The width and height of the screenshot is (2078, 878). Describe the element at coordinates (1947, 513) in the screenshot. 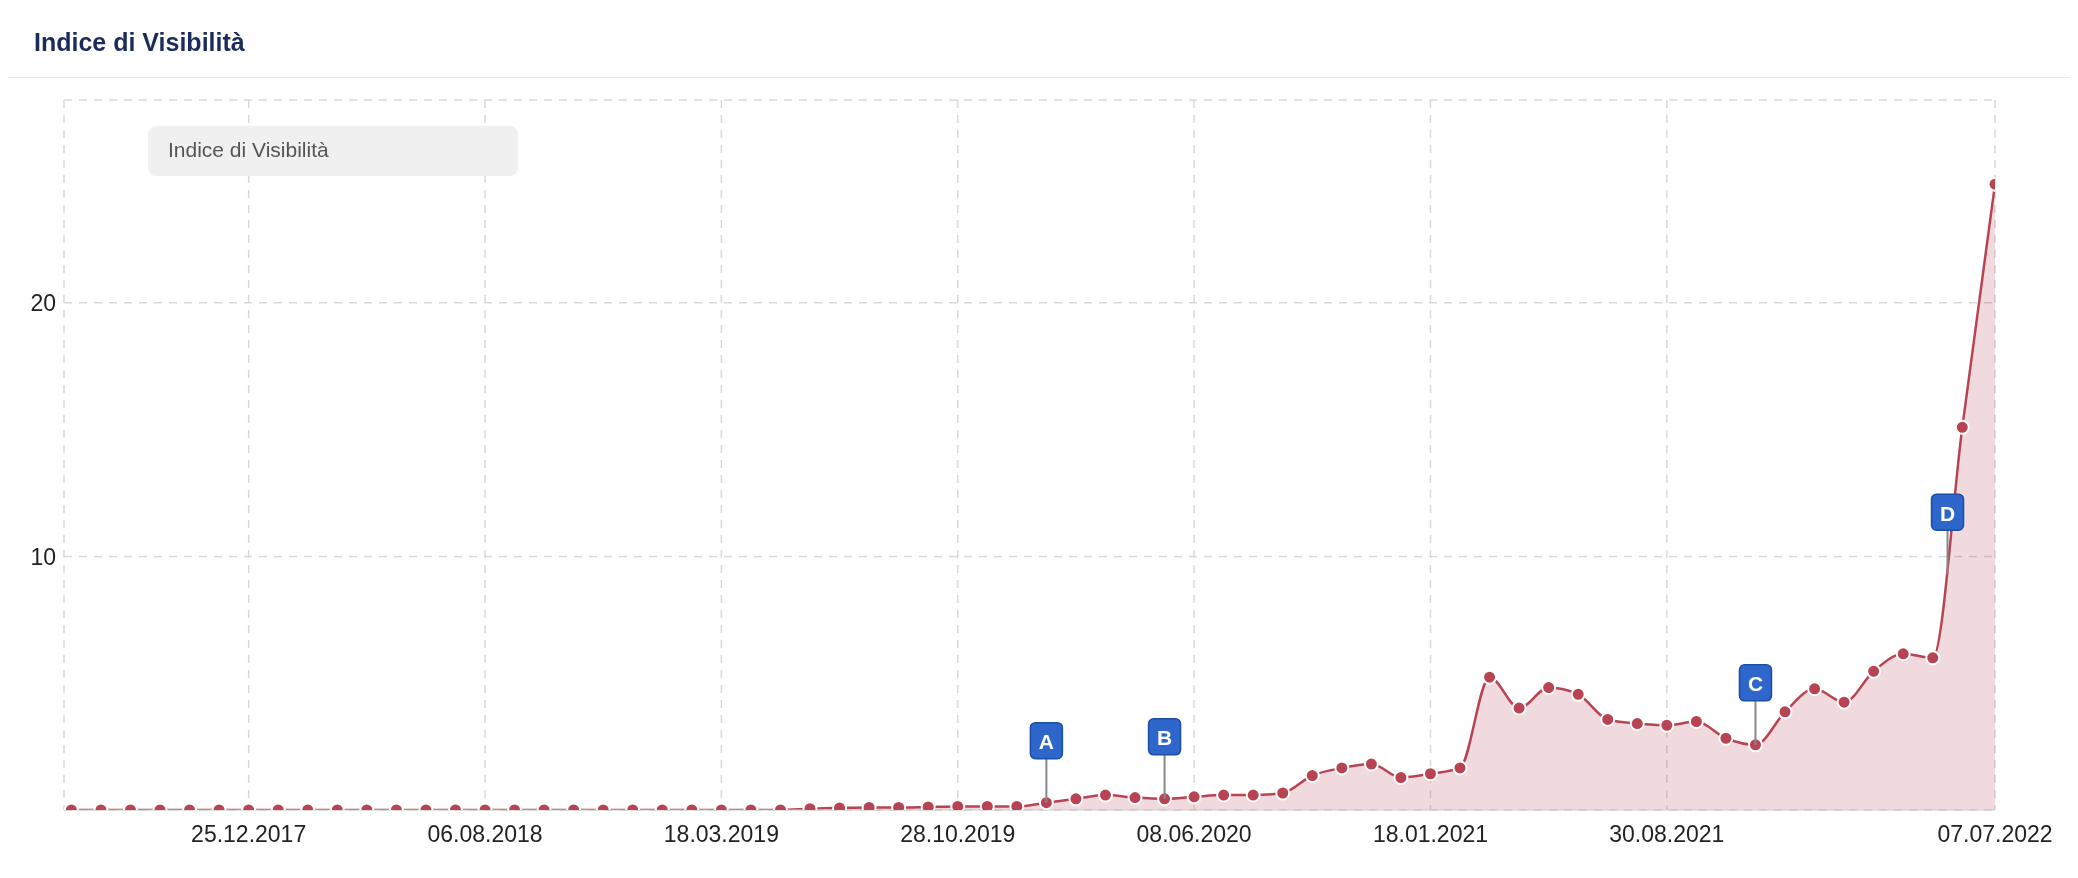

I see `annotation: D` at that location.